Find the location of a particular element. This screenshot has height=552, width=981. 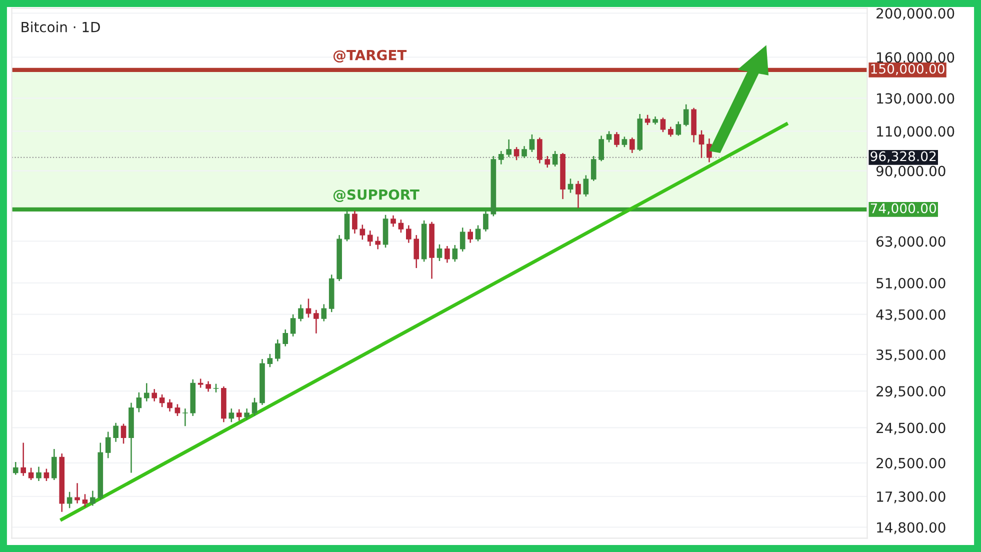

y-tick-label: 200,000.00 is located at coordinates (915, 14).